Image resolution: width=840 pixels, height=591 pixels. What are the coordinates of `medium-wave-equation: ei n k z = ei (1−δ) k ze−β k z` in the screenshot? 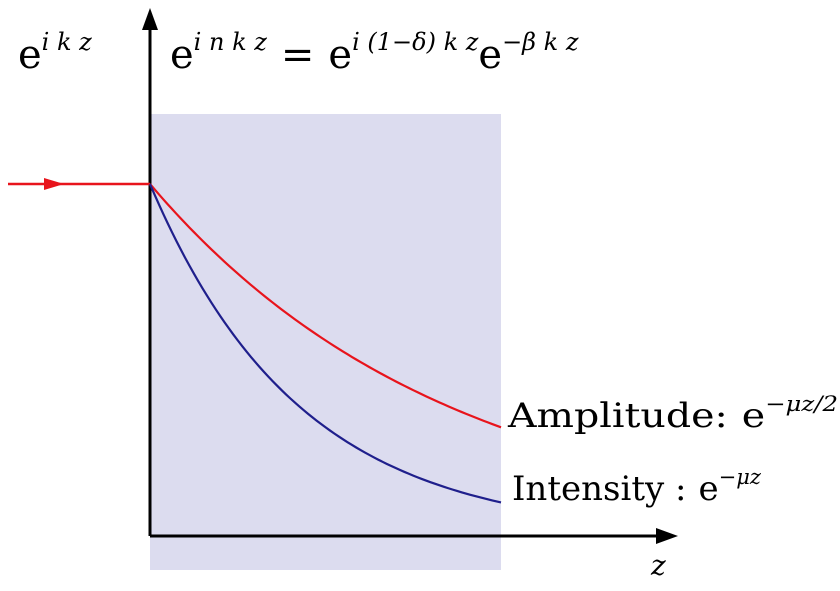 It's located at (374, 53).